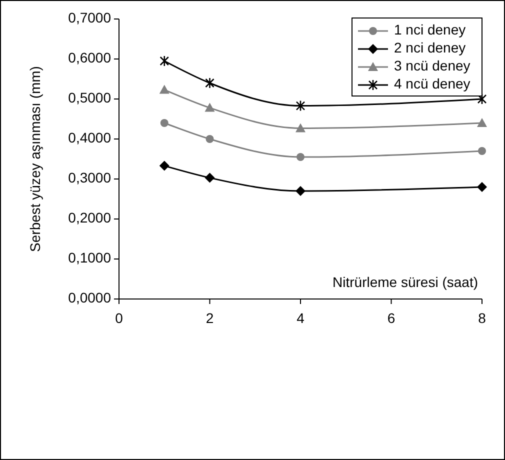 The image size is (505, 460). I want to click on y-tick-label: 0,4000, so click(90, 138).